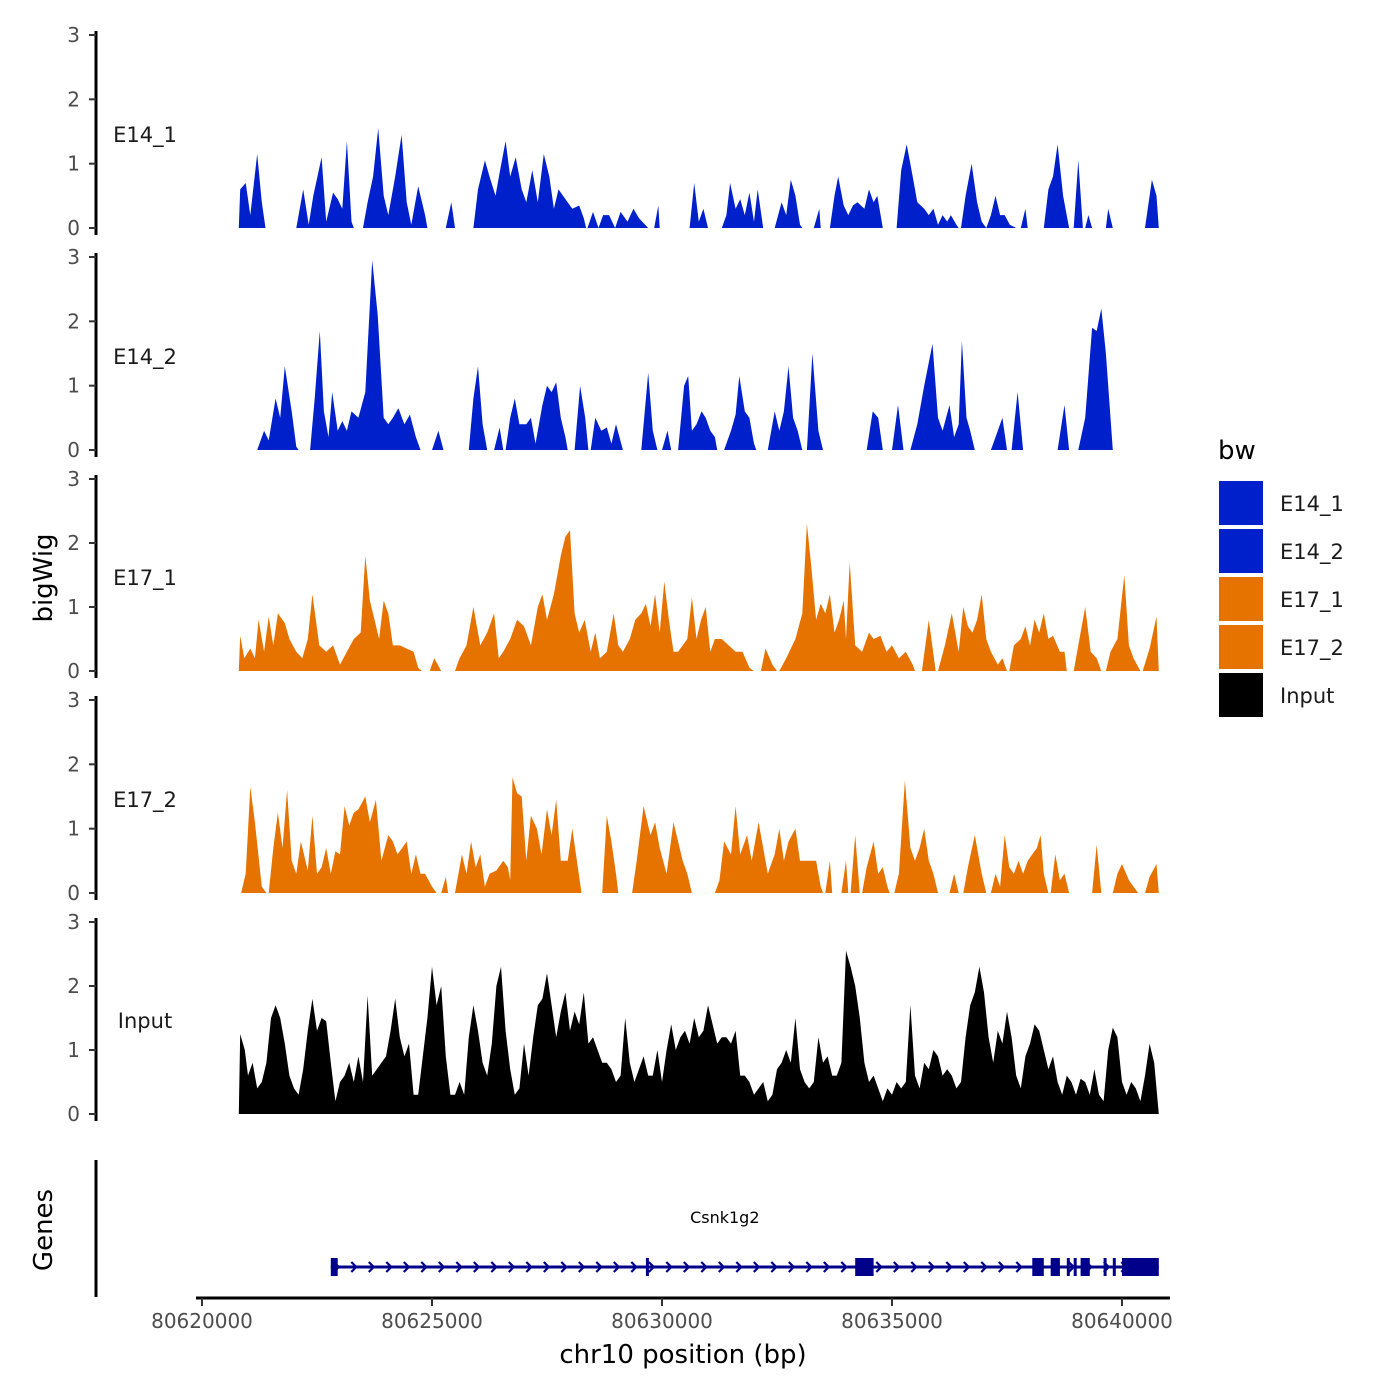  Describe the element at coordinates (44, 577) in the screenshot. I see `y-axis-title: bigWig` at that location.